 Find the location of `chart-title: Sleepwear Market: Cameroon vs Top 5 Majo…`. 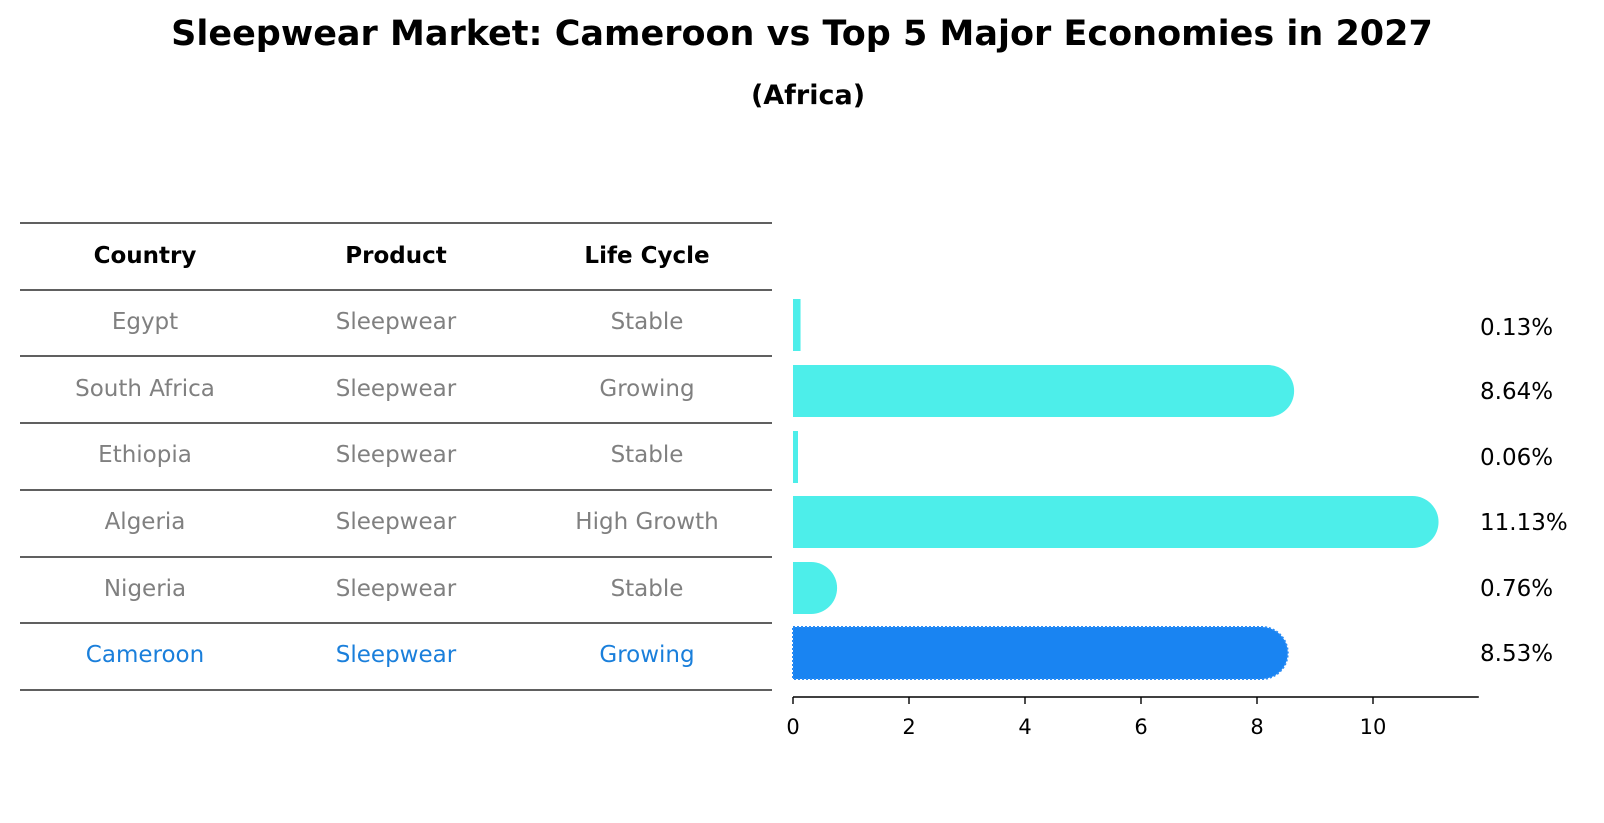

chart-title: Sleepwear Market: Cameroon vs Top 5 Majo… is located at coordinates (802, 34).